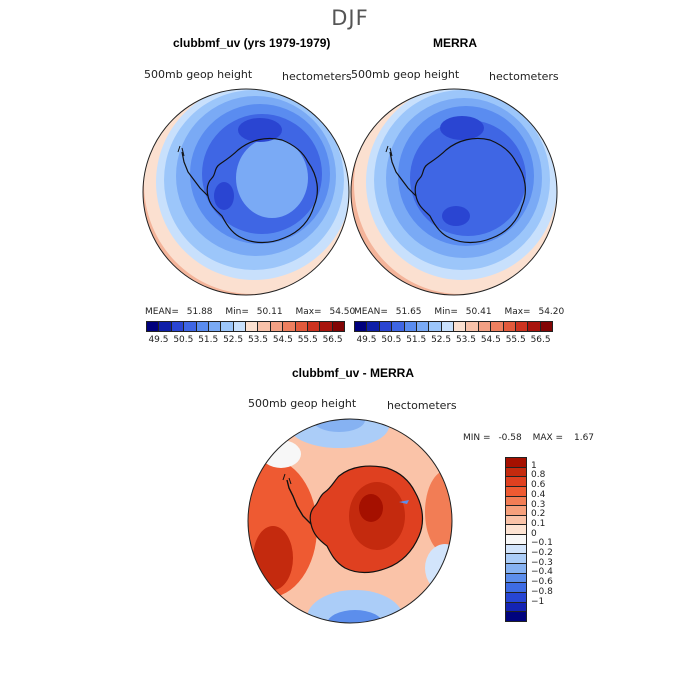 This screenshot has height=700, width=700. Describe the element at coordinates (195, 174) in the screenshot. I see `model-peninsula-coastline` at that location.